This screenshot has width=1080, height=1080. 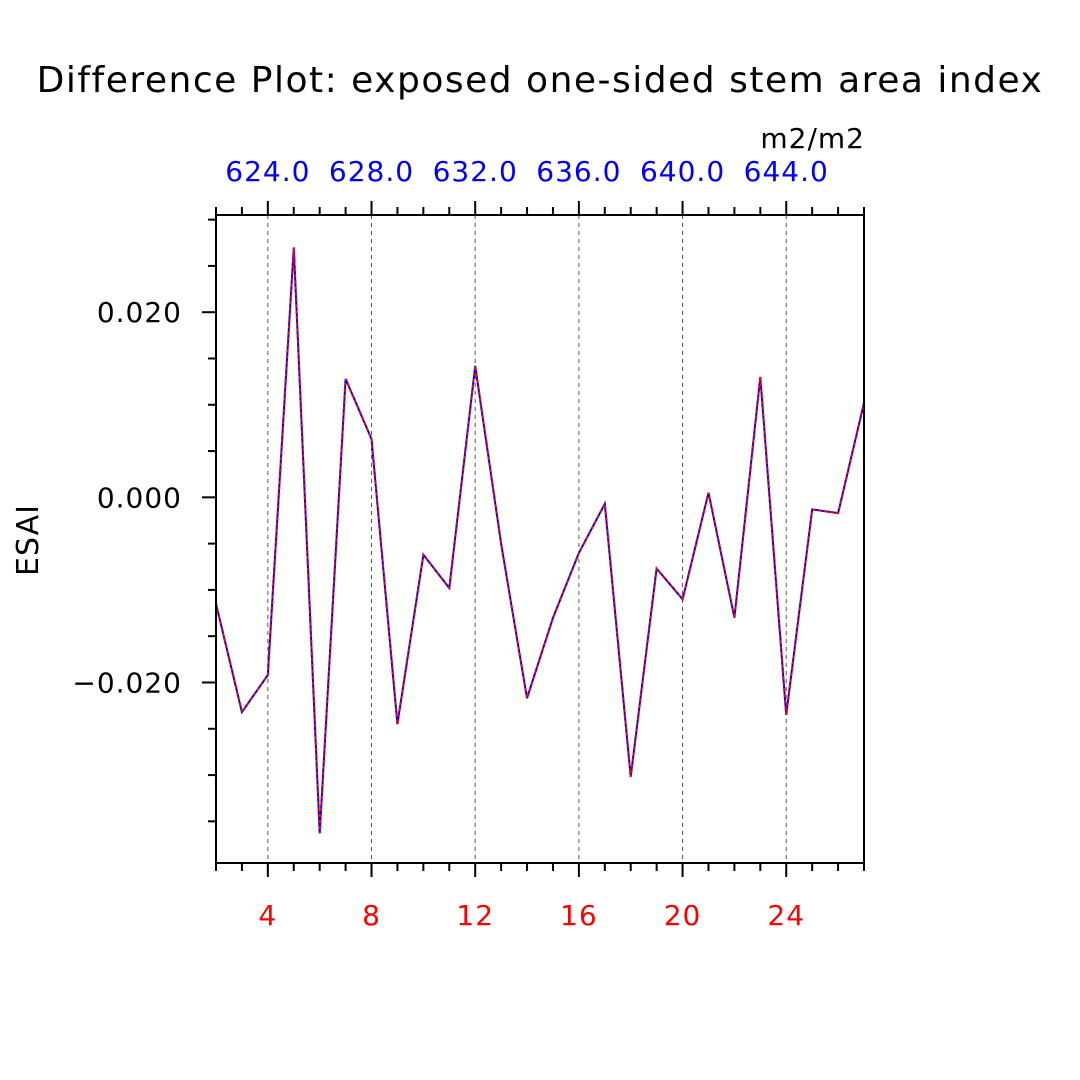 I want to click on x-tick-label-bottom: 20, so click(x=683, y=915).